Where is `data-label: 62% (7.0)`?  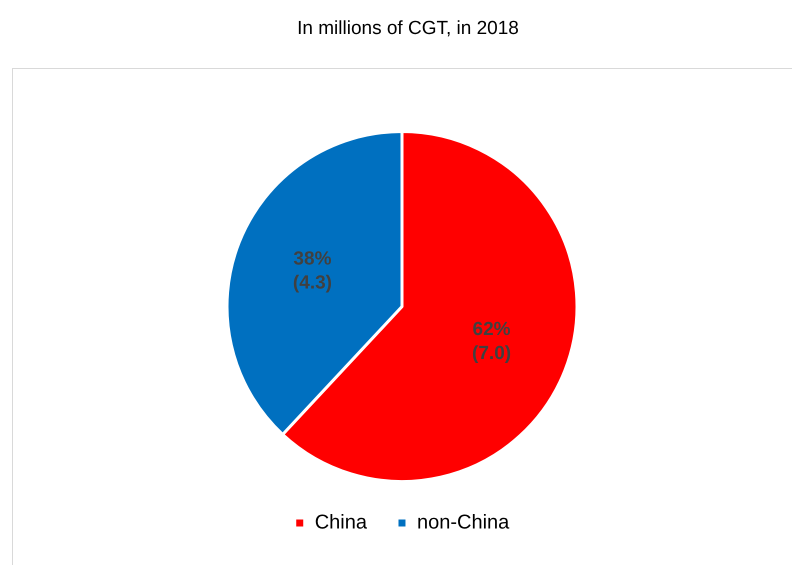 data-label: 62% (7.0) is located at coordinates (492, 341).